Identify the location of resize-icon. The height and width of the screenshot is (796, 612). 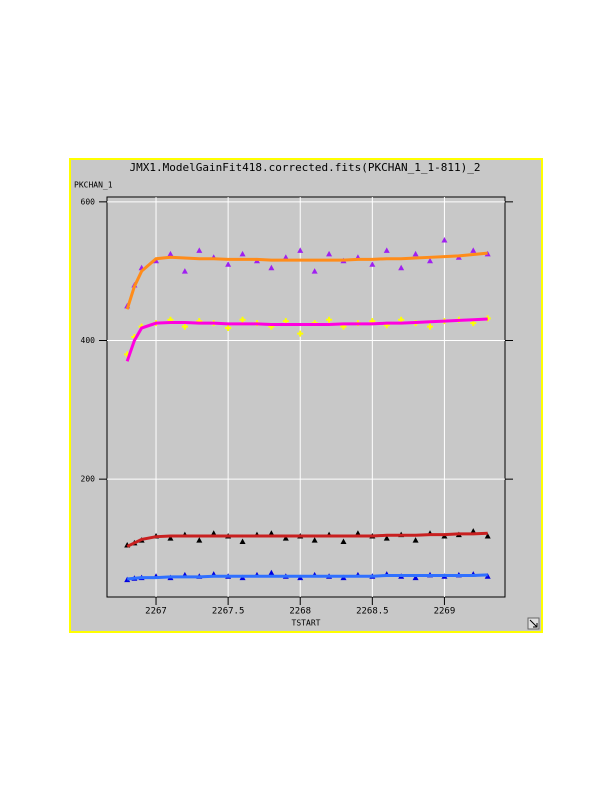
(533, 623).